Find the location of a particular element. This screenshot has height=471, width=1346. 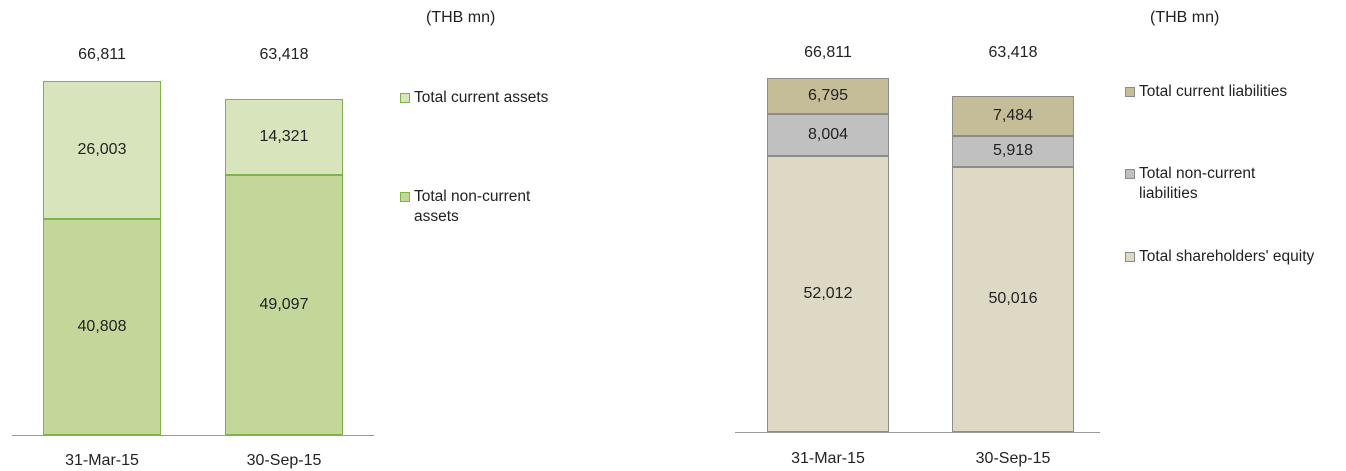

legend-item: Total current liabilities is located at coordinates (1220, 92).